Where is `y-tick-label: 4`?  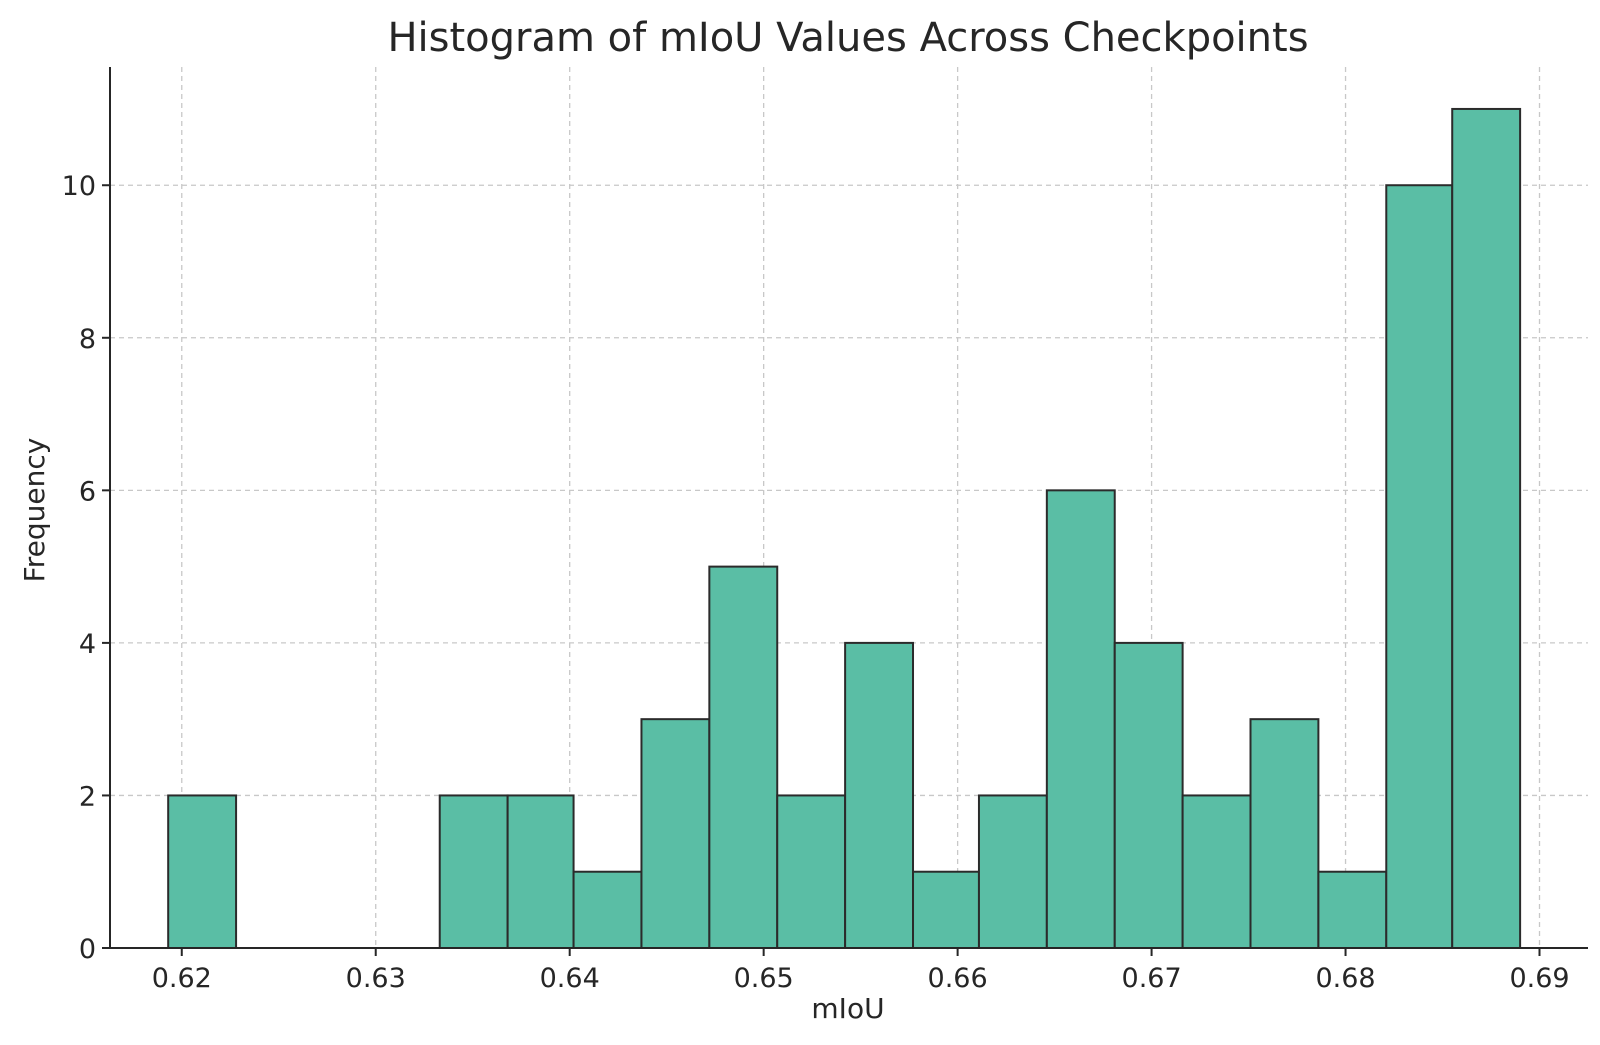 y-tick-label: 4 is located at coordinates (87, 644).